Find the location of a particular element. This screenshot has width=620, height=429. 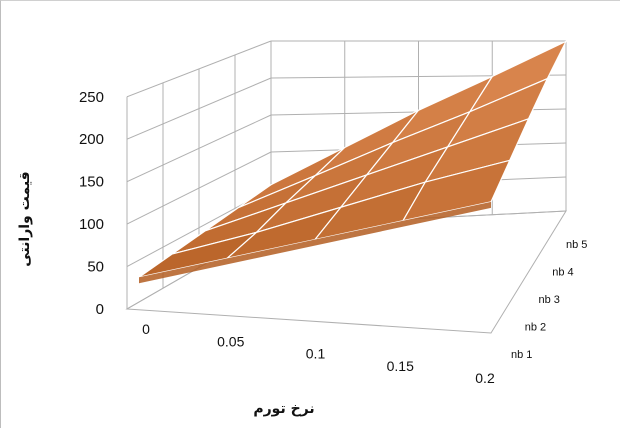

z-tick-label: 250 is located at coordinates (91, 97).